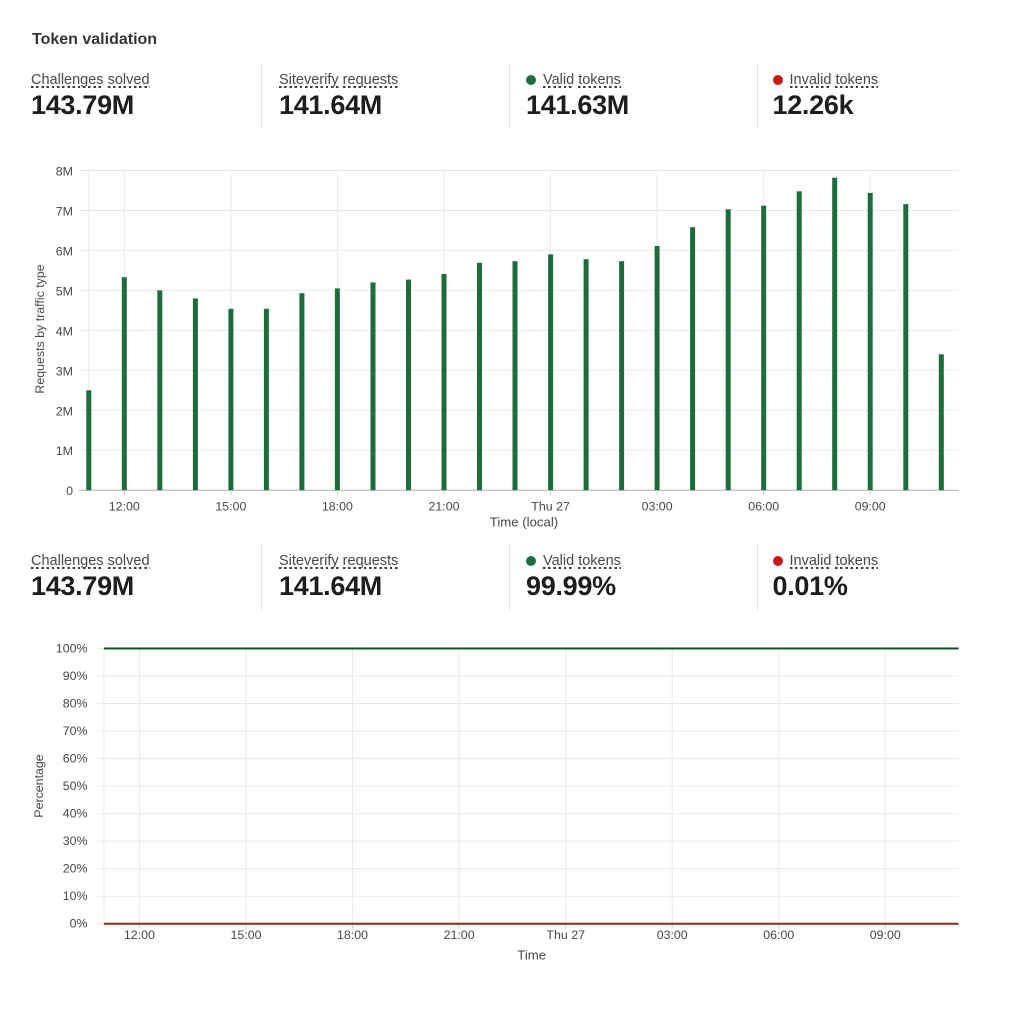  I want to click on svg-text: 50%, so click(75, 786).